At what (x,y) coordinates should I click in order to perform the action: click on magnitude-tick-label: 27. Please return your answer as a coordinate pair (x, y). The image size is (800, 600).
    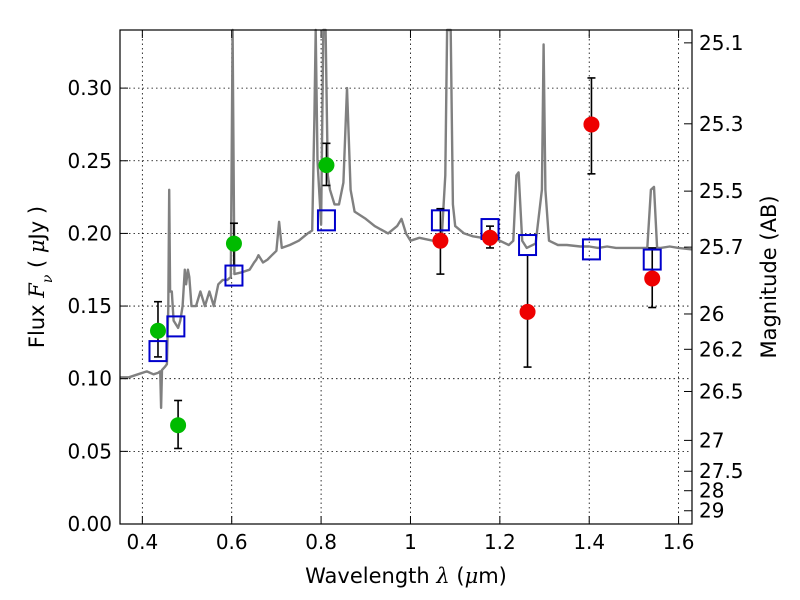
    Looking at the image, I should click on (711, 440).